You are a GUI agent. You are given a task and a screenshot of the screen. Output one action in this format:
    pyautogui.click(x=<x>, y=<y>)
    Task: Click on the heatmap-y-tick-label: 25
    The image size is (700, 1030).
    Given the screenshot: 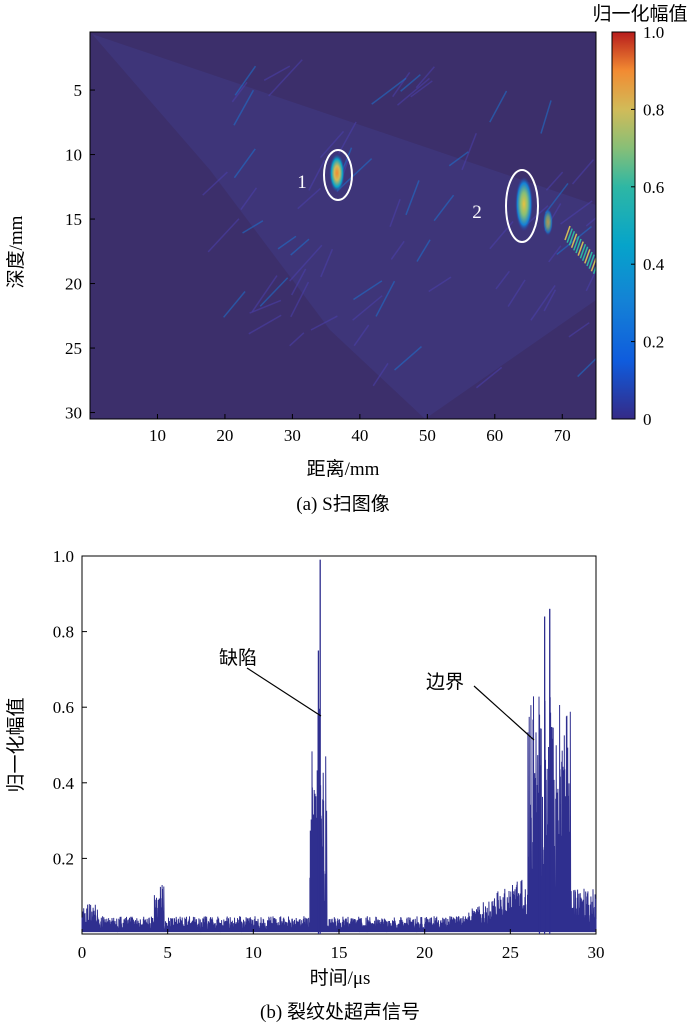 What is the action you would take?
    pyautogui.click(x=73, y=348)
    